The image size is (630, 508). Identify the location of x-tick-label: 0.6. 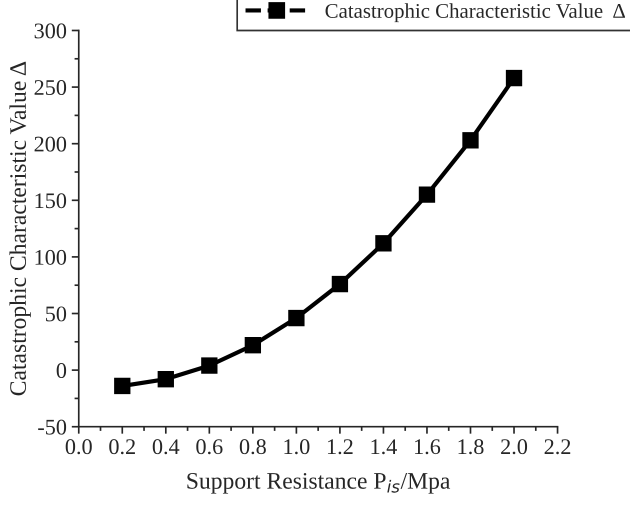
(209, 446).